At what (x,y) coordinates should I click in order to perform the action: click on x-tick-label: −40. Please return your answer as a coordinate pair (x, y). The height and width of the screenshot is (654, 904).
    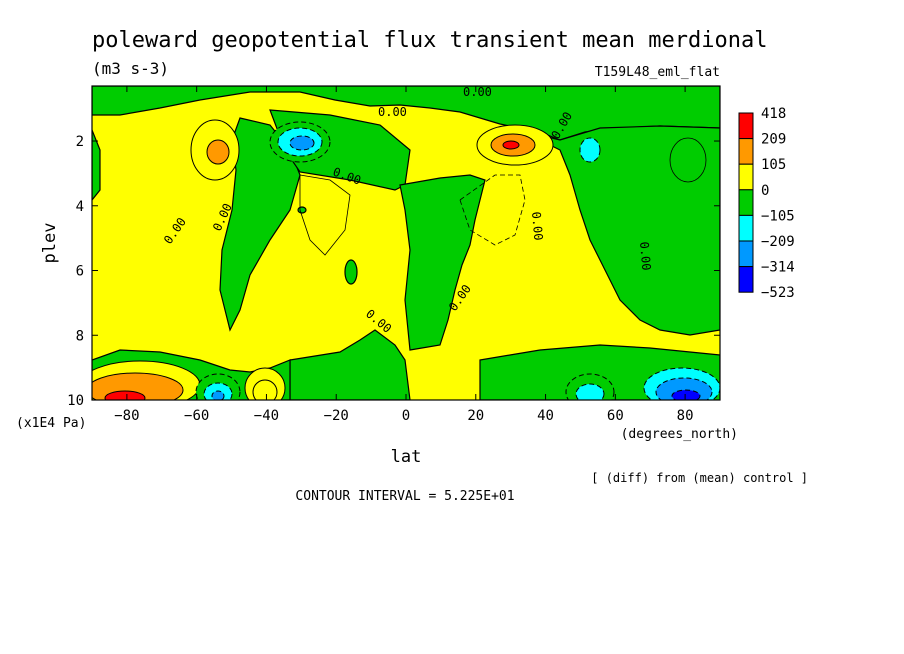
    Looking at the image, I should click on (266, 416).